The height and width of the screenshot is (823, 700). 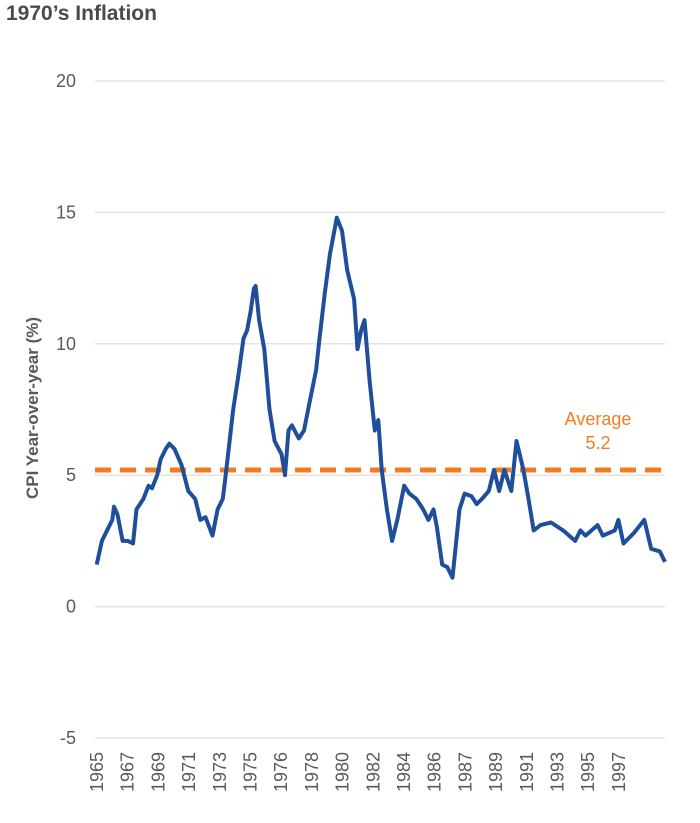 What do you see at coordinates (343, 772) in the screenshot?
I see `x-tick-label: 1980` at bounding box center [343, 772].